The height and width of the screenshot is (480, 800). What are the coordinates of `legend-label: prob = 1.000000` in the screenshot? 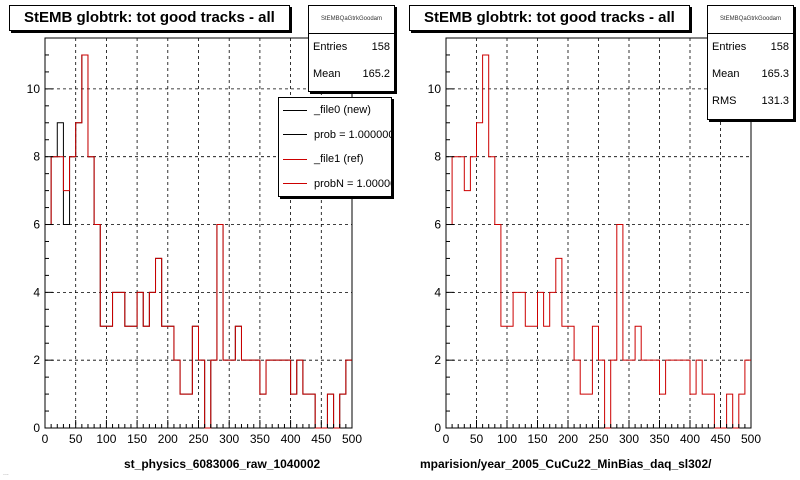 It's located at (353, 134).